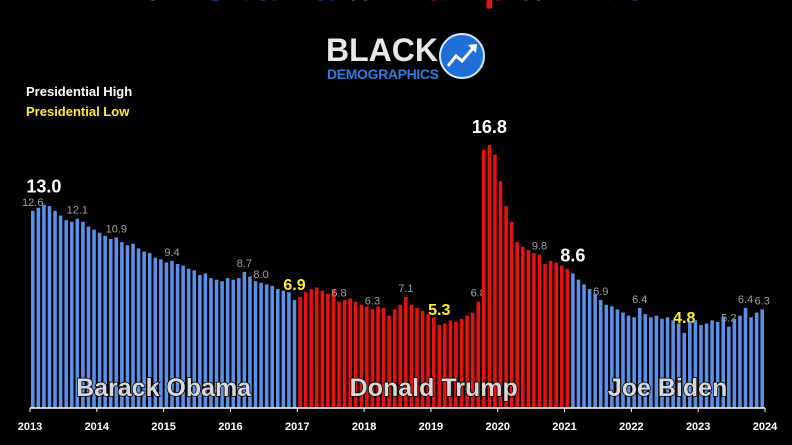 This screenshot has height=445, width=792. What do you see at coordinates (268, 4) in the screenshot?
I see `title-part: Obama` at bounding box center [268, 4].